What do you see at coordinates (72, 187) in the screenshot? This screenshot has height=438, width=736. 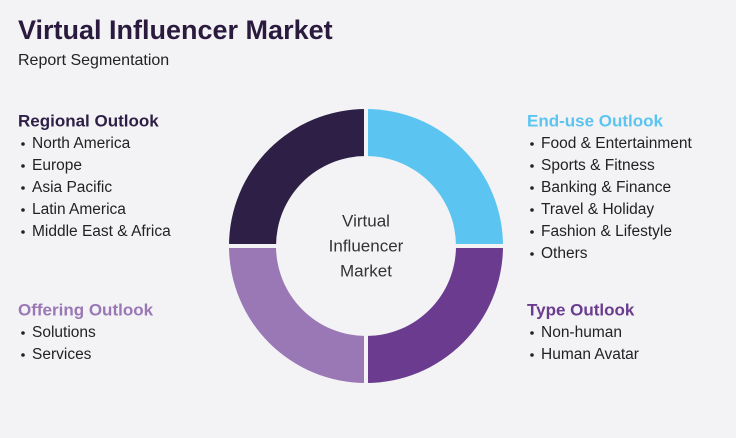 I see `section-item: Asia Pacific` at bounding box center [72, 187].